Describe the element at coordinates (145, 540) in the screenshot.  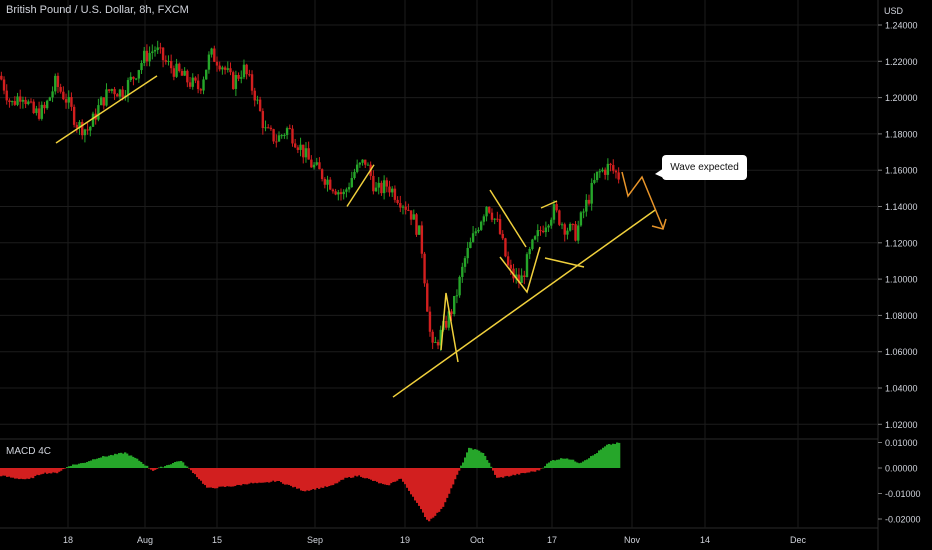
I see `time-tick-label: Aug` at that location.